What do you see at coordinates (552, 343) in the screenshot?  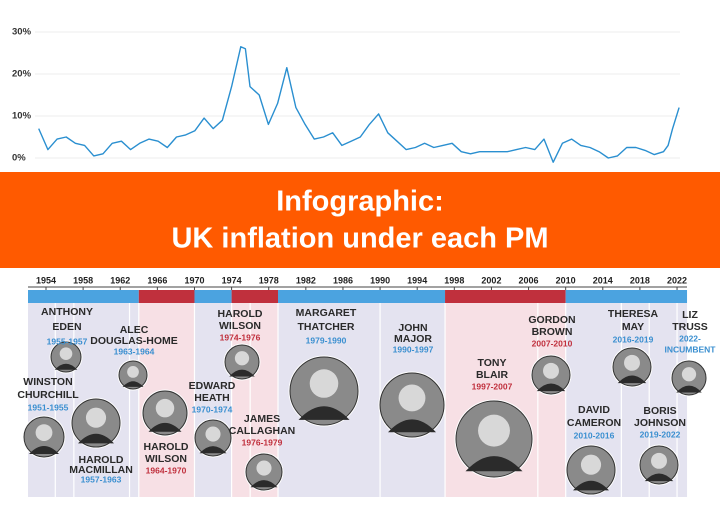 I see `pm-years: 2007-2010` at bounding box center [552, 343].